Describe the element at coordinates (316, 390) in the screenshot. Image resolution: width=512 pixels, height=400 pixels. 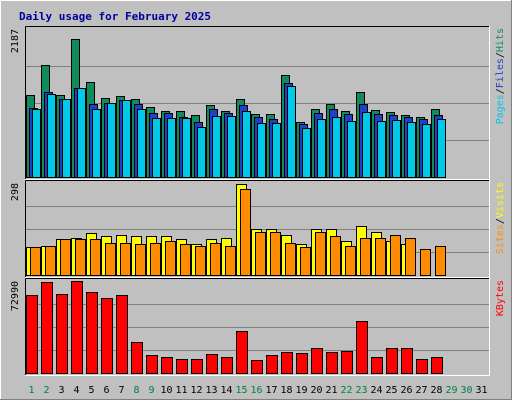
I see `x-tick-label-20: 20` at that location.